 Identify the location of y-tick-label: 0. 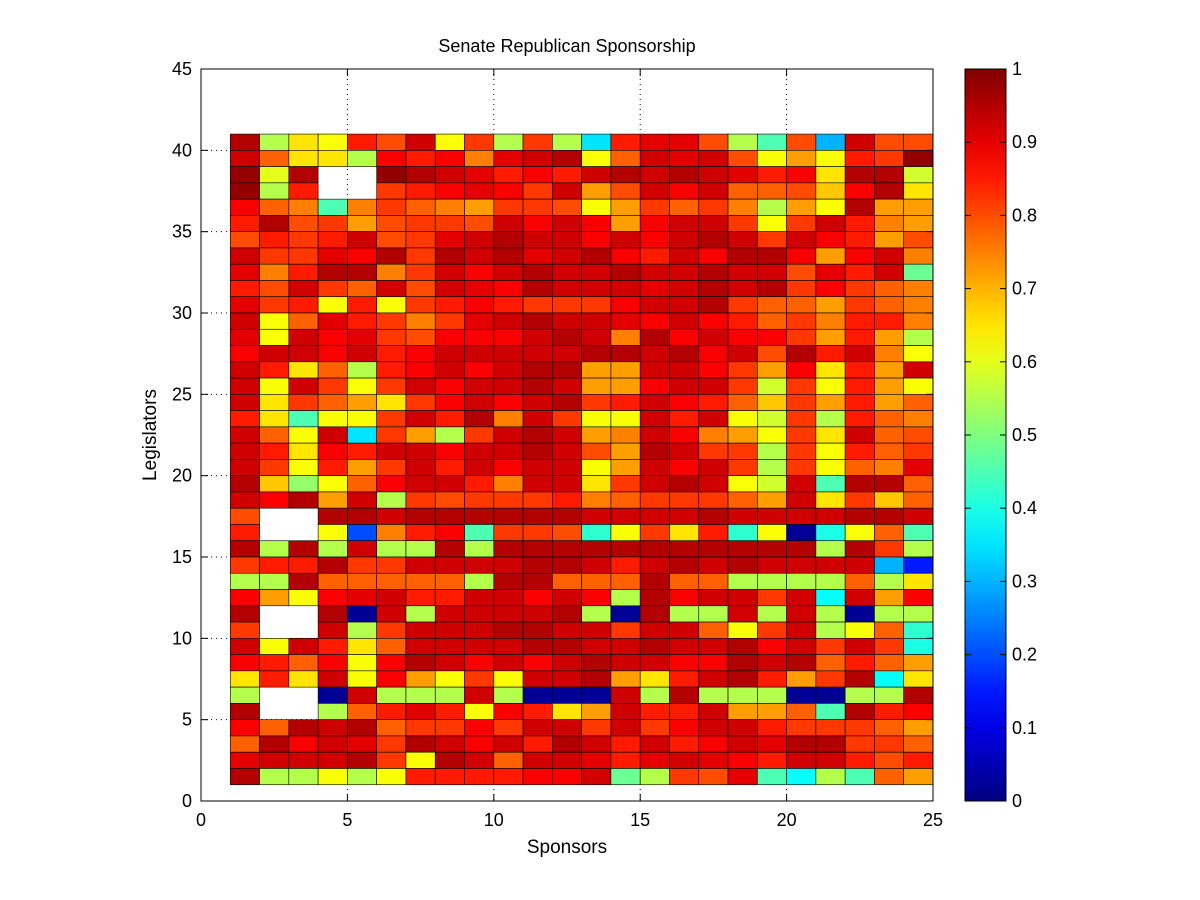
(187, 801).